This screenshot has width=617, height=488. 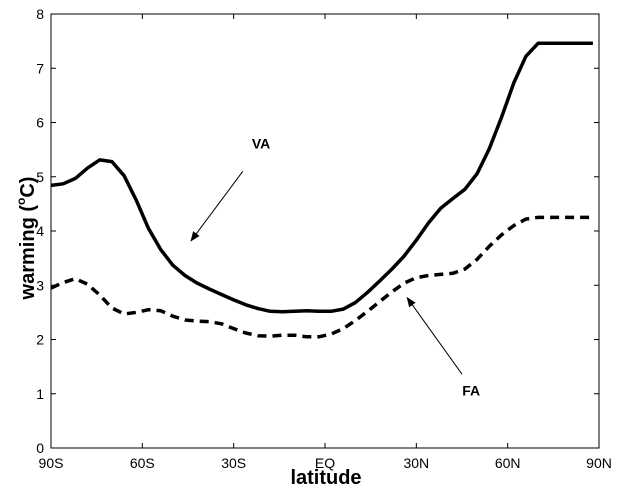 I want to click on y-tick-label: 6, so click(x=40, y=123).